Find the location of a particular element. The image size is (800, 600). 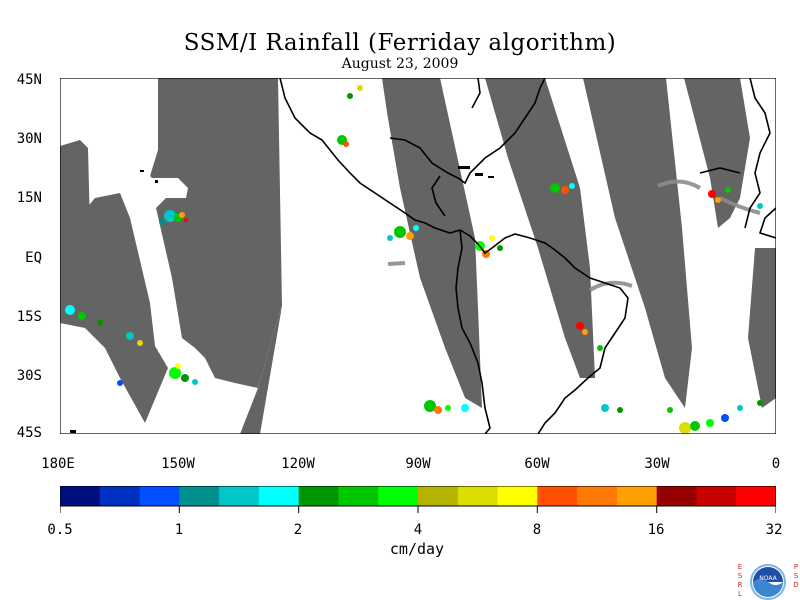

logo-letter-l: L is located at coordinates (740, 594).